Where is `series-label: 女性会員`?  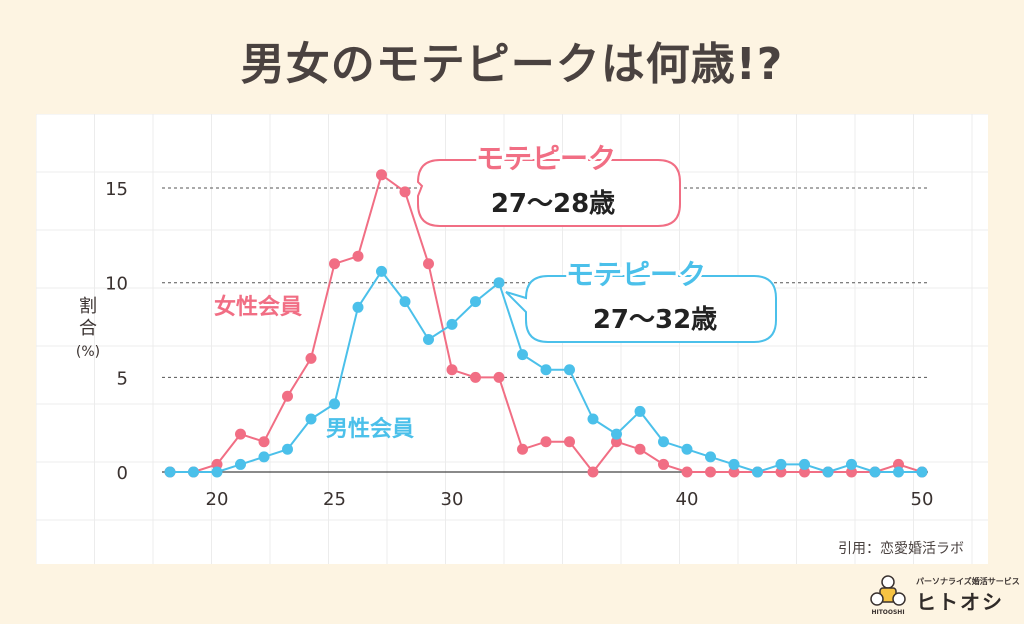
series-label: 女性会員 is located at coordinates (258, 307).